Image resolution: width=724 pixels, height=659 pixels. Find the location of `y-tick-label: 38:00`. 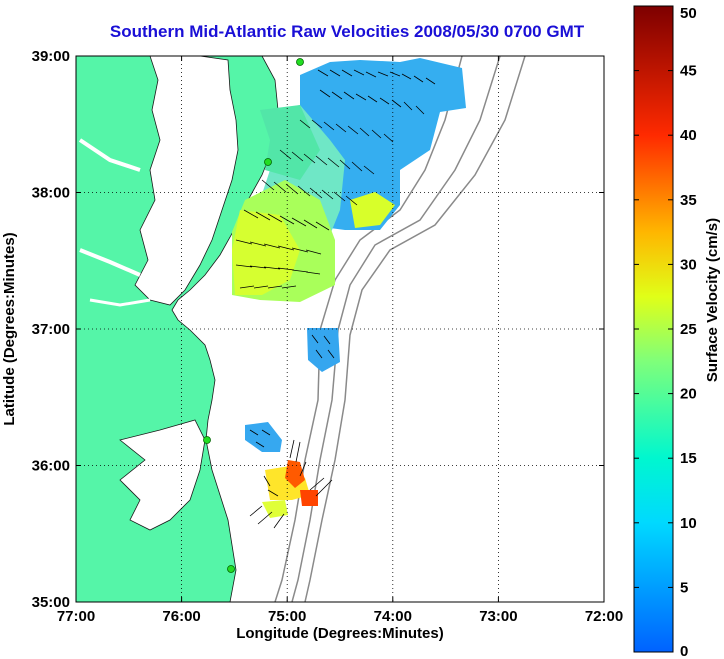

y-tick-label: 38:00 is located at coordinates (51, 193).